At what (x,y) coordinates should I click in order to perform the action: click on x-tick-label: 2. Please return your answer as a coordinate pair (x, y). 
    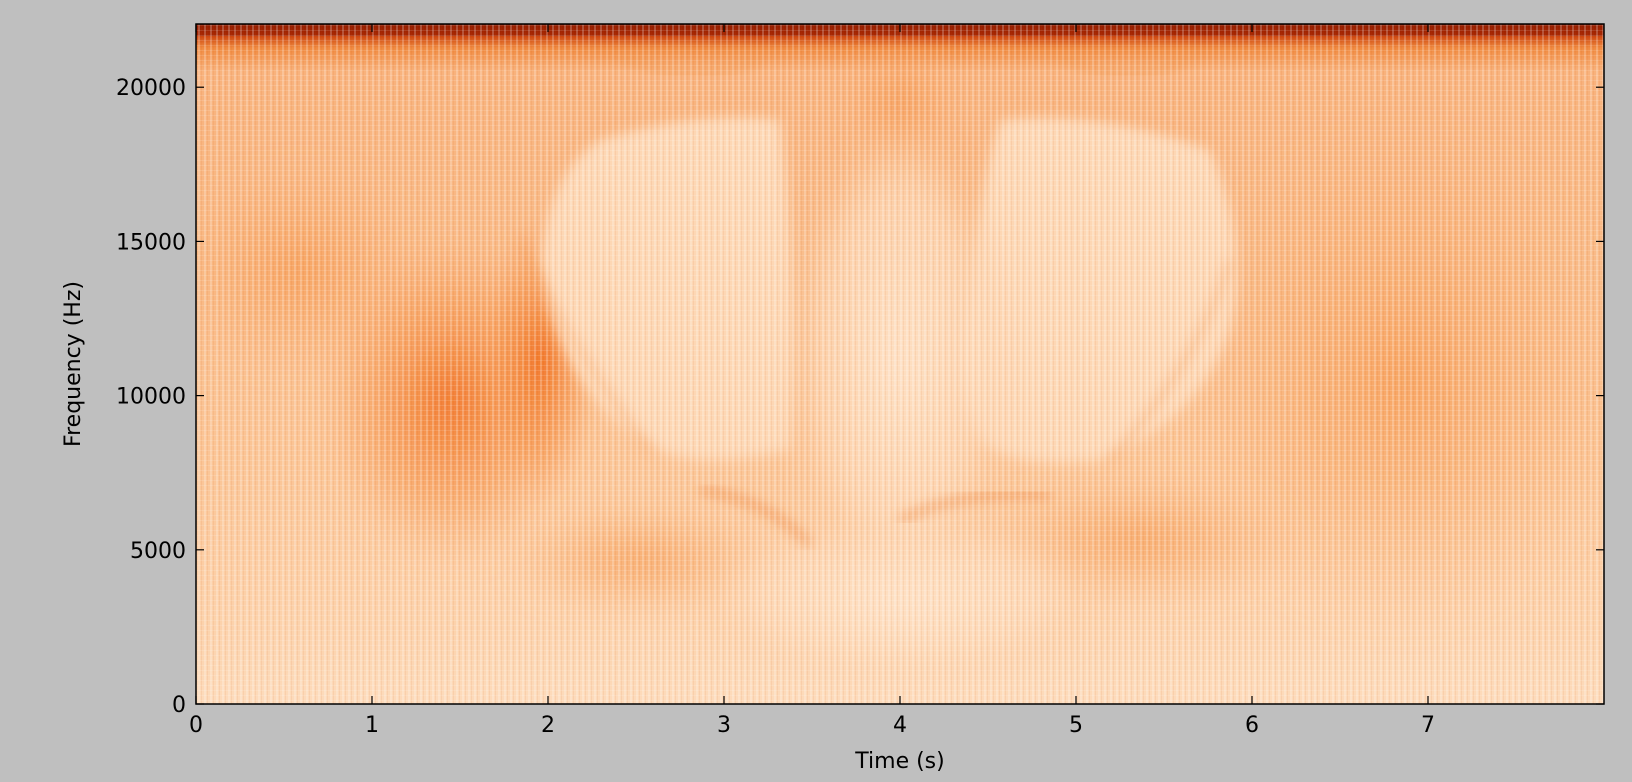
    Looking at the image, I should click on (548, 725).